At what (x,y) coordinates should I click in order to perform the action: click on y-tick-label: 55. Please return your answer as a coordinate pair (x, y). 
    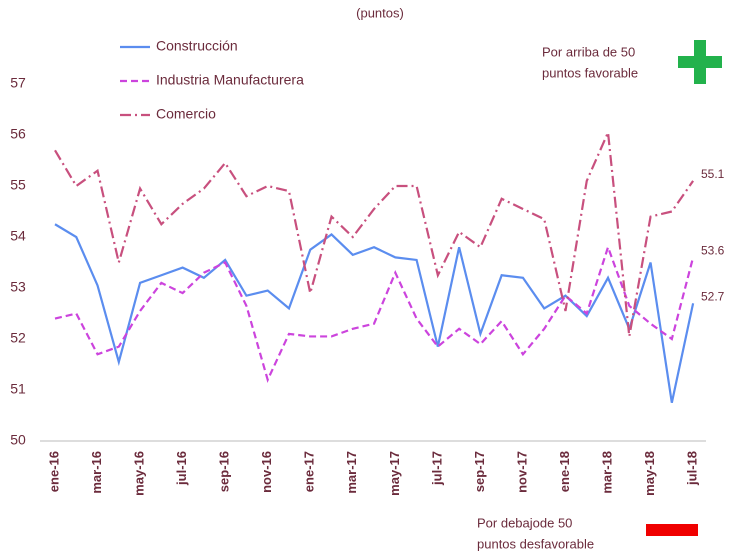
    Looking at the image, I should click on (18, 185).